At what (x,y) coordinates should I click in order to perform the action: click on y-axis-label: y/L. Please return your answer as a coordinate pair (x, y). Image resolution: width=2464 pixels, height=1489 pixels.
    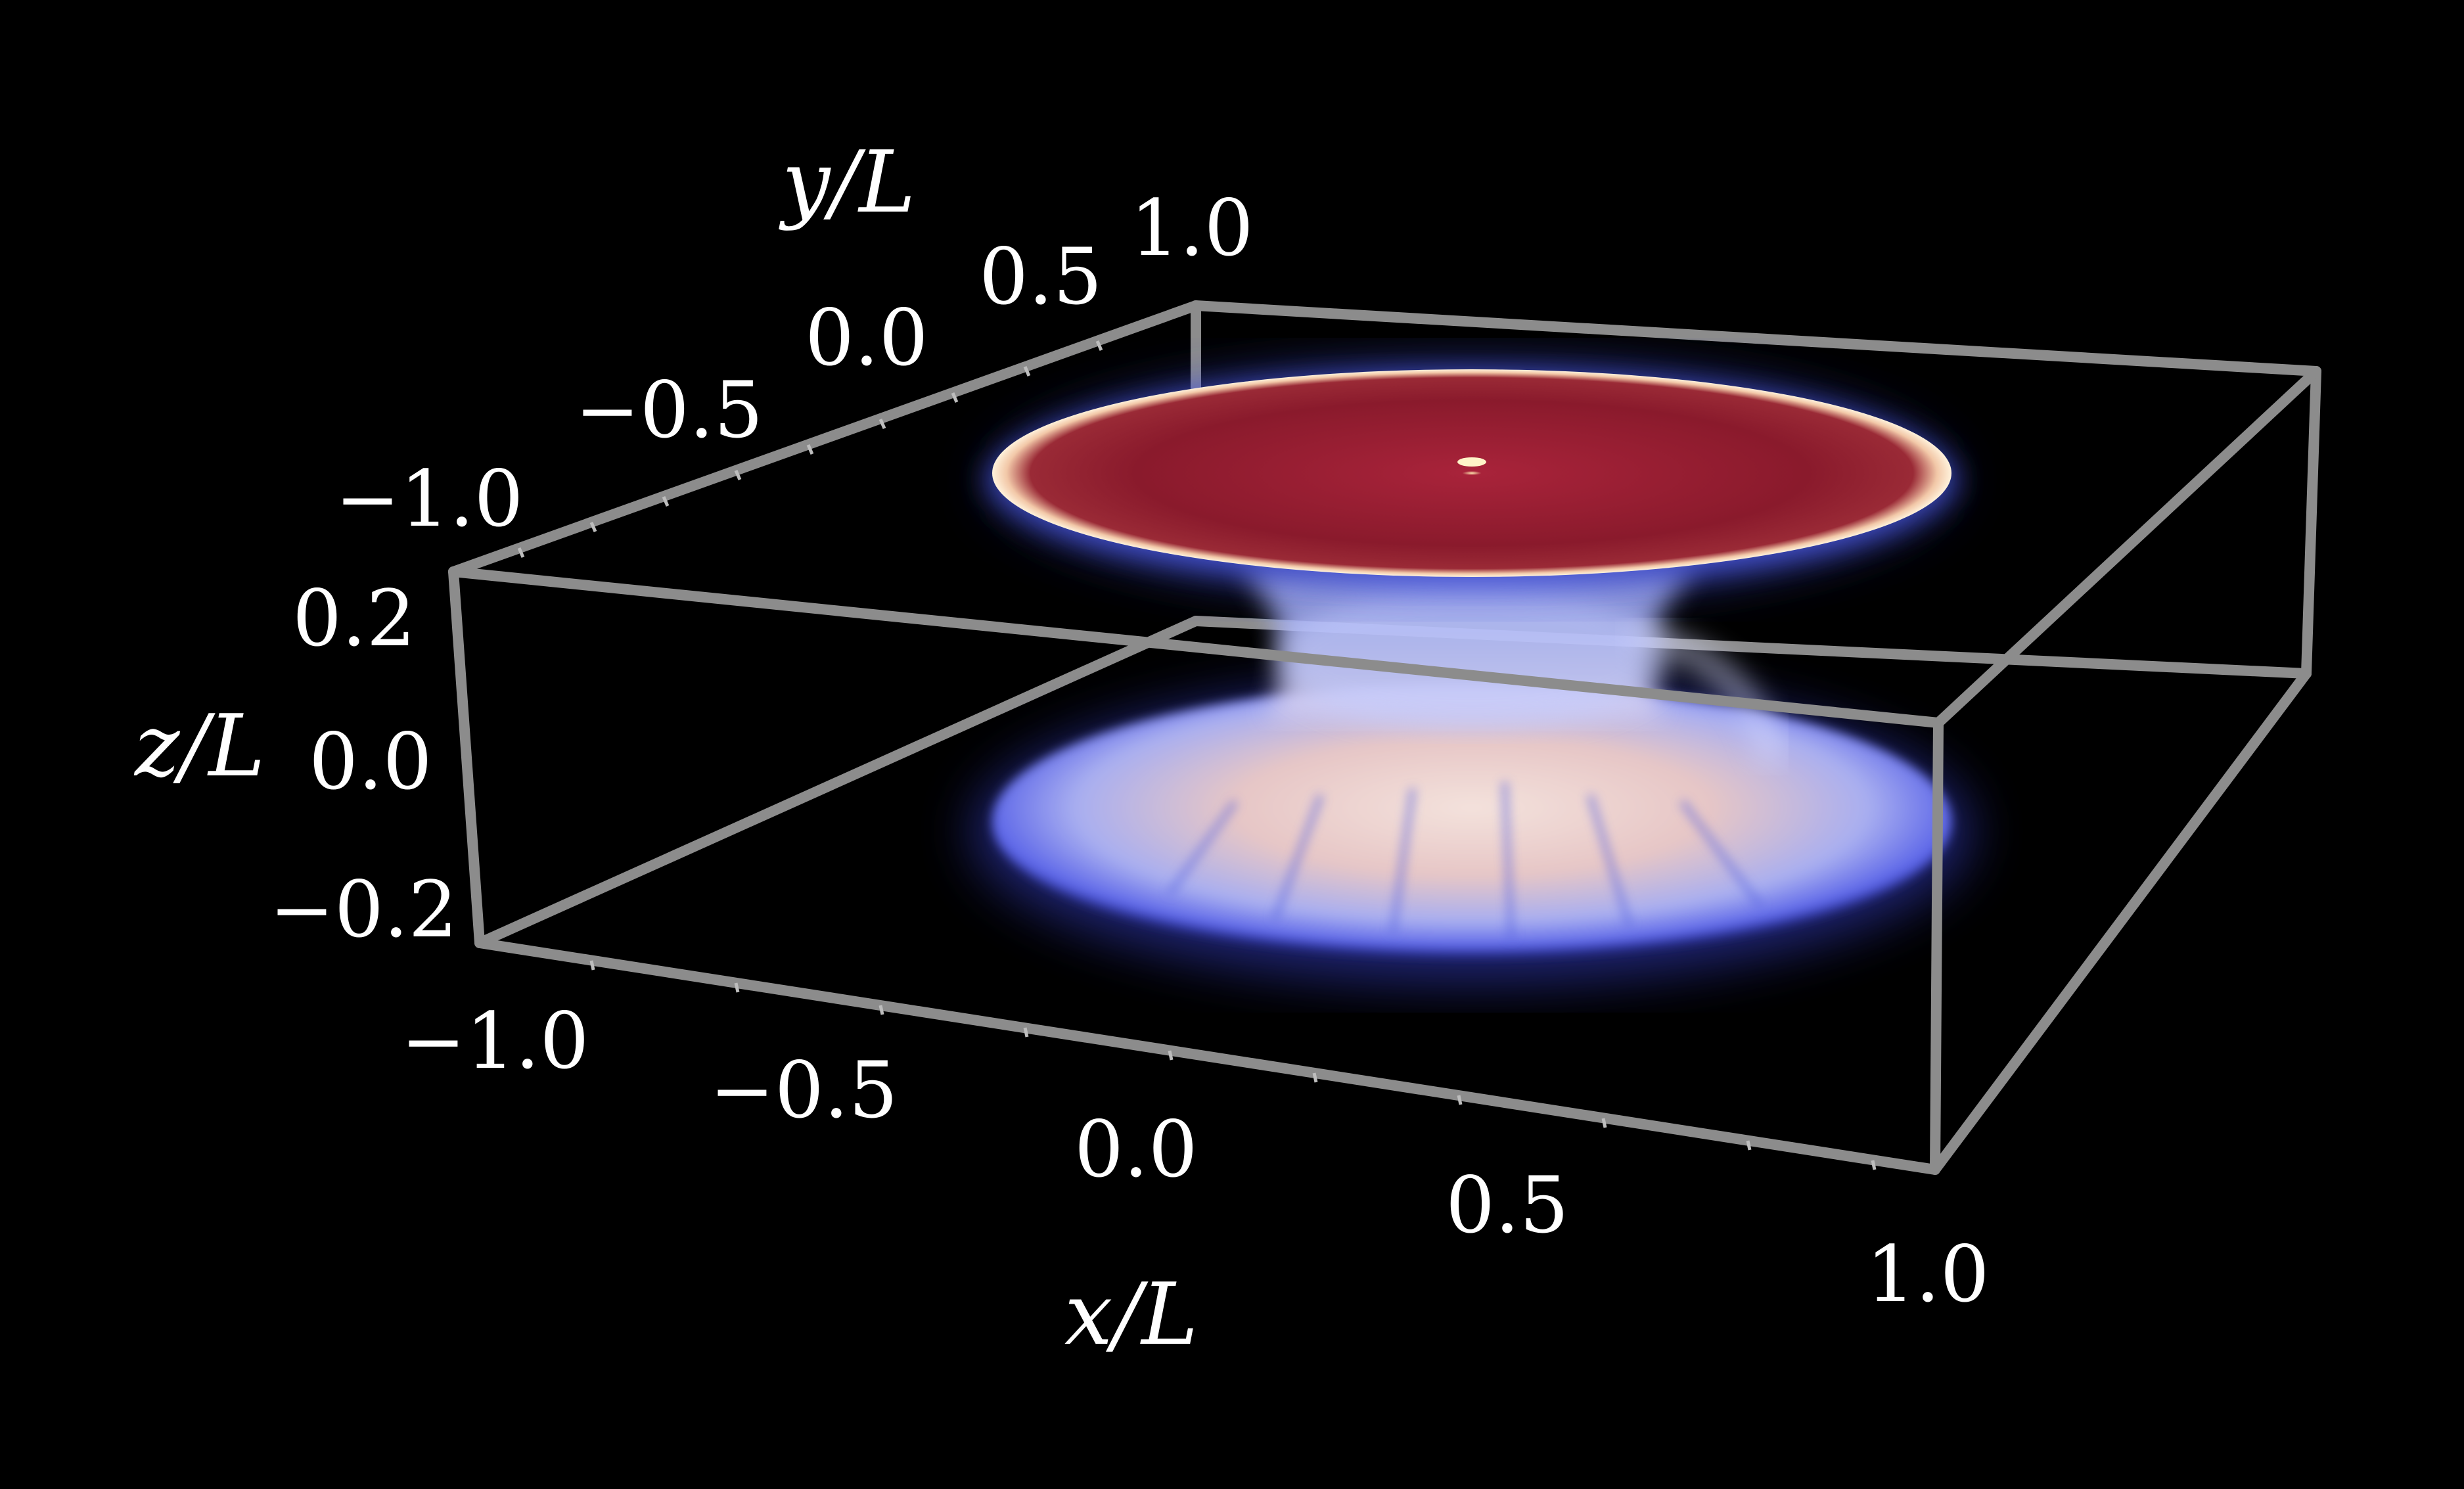
    Looking at the image, I should click on (847, 182).